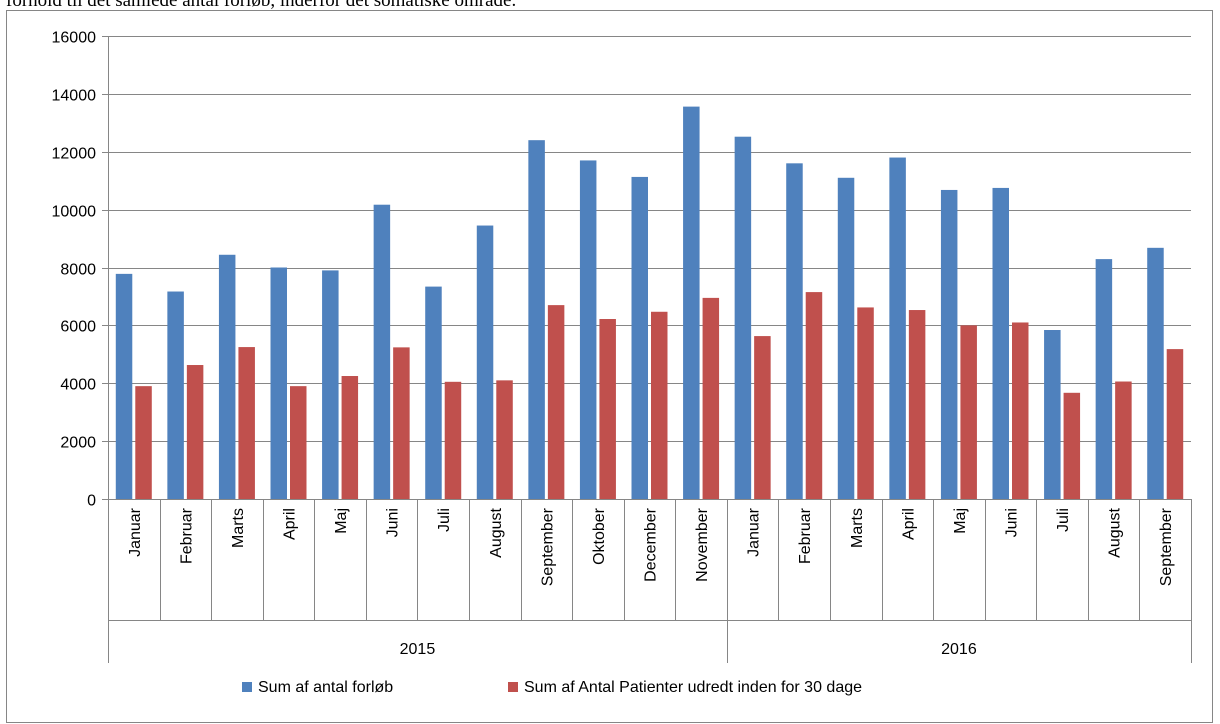  What do you see at coordinates (599, 536) in the screenshot?
I see `x-tick-label: Oktober` at bounding box center [599, 536].